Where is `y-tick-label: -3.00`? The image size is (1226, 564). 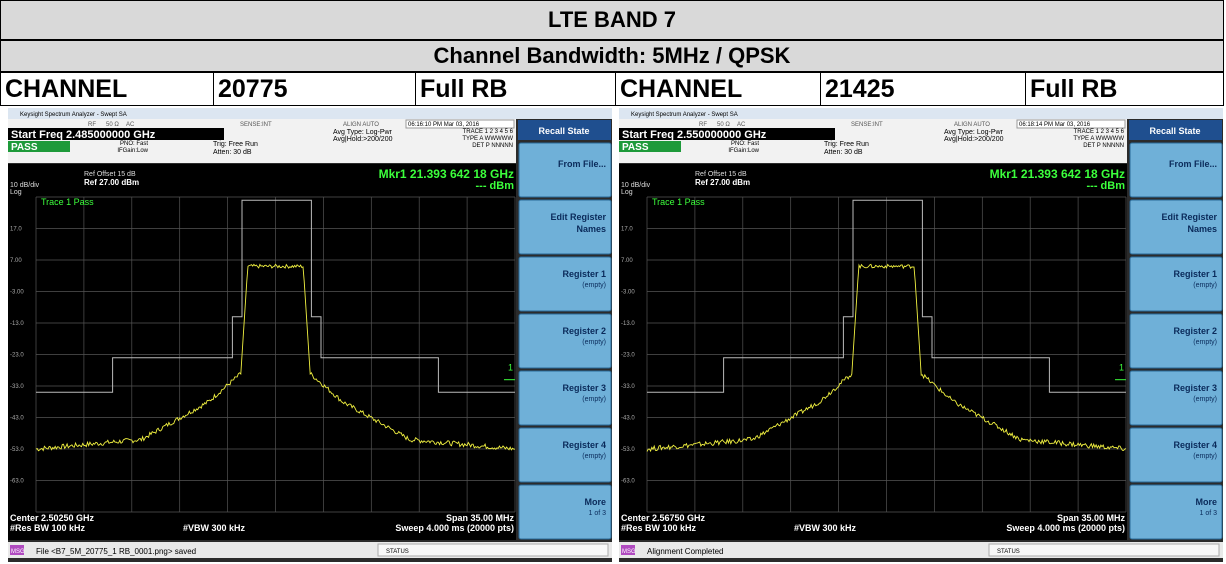
y-tick-label: -3.00 is located at coordinates (628, 293).